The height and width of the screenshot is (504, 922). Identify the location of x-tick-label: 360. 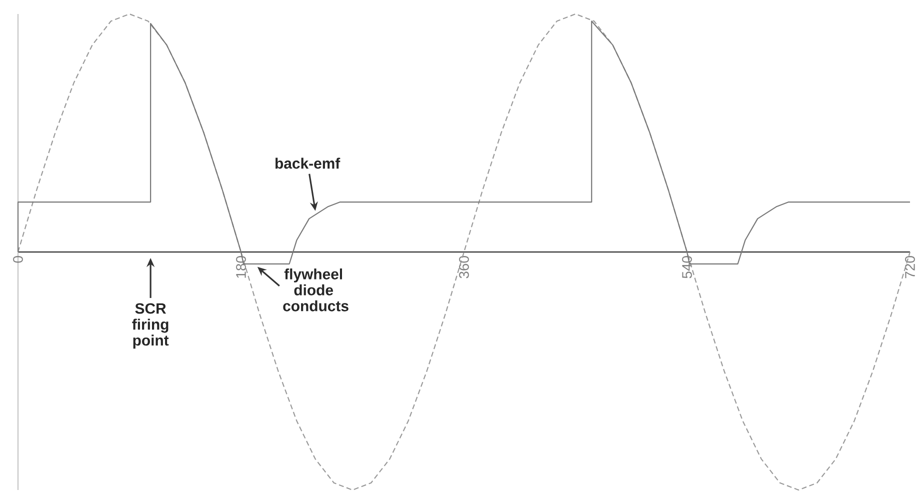
(464, 267).